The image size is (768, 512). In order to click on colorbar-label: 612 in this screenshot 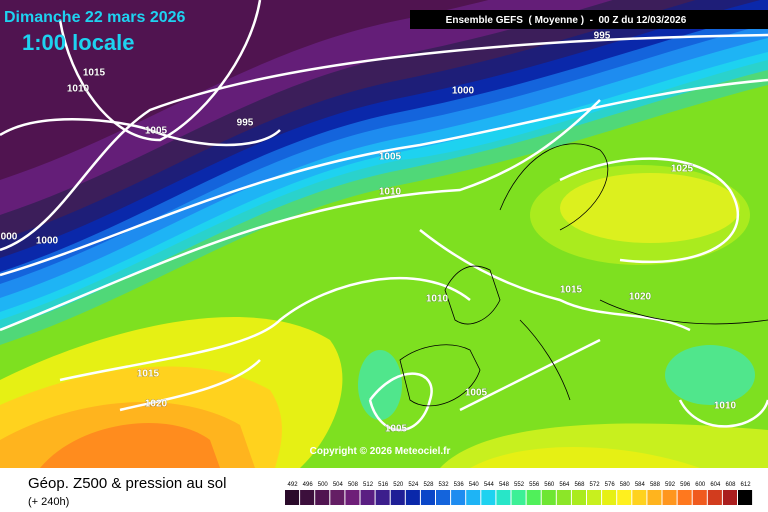, I will do `click(746, 485)`.